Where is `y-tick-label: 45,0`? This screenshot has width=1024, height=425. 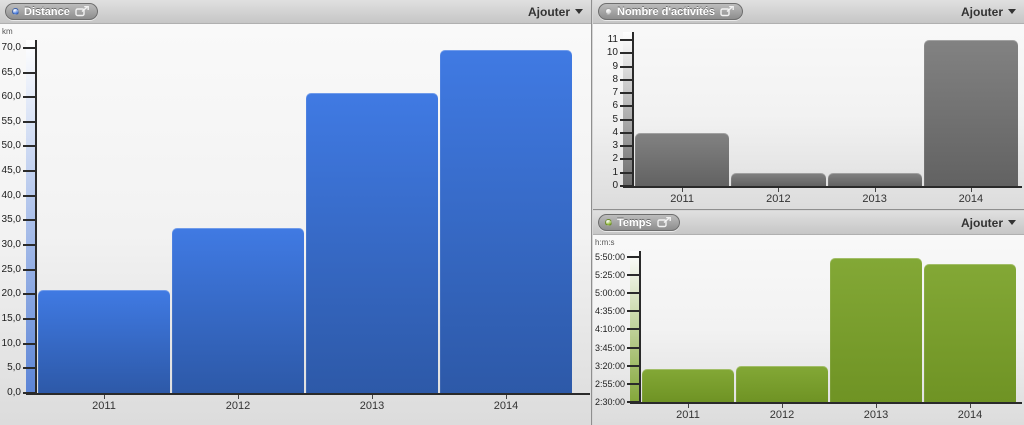
y-tick-label: 45,0 is located at coordinates (11, 171).